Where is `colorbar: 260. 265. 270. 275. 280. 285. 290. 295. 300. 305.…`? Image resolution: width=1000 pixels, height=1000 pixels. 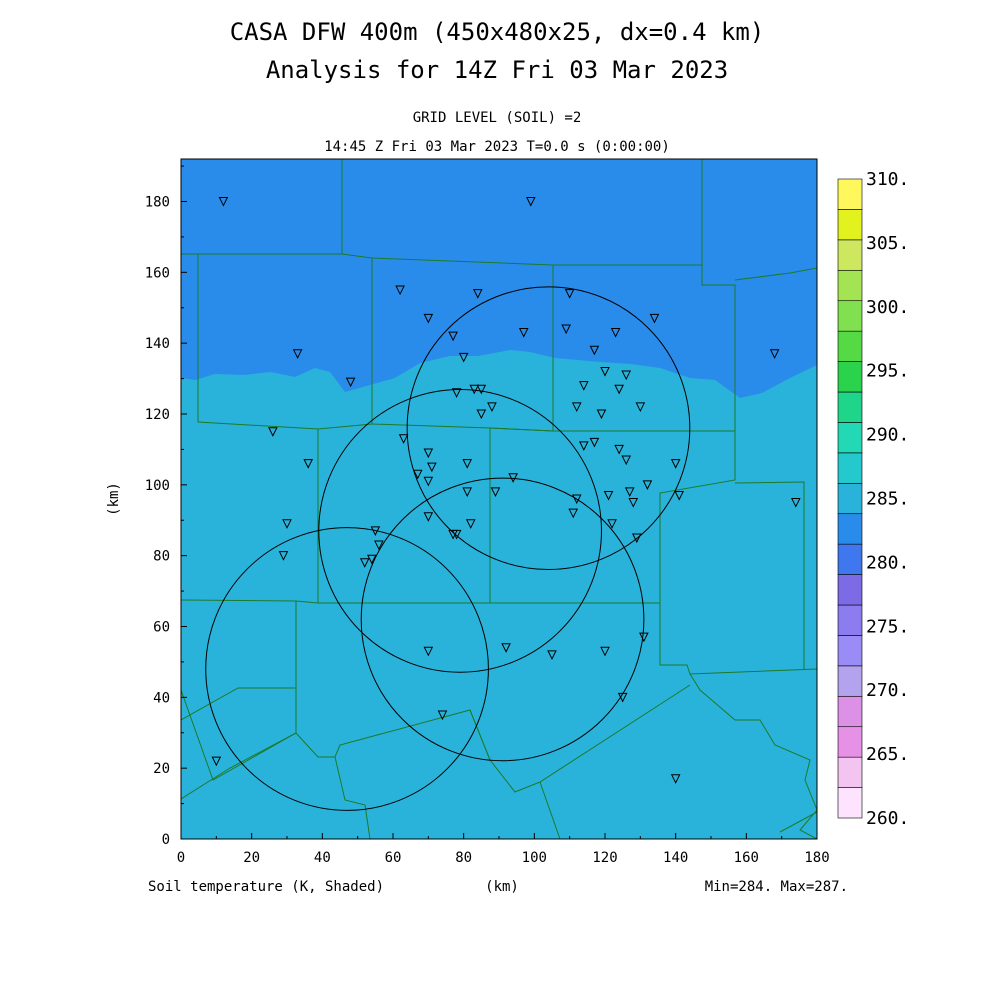
colorbar: 260. 265. 270. 275. 280. 285. 290. 295. 300. 305.… is located at coordinates (873, 499).